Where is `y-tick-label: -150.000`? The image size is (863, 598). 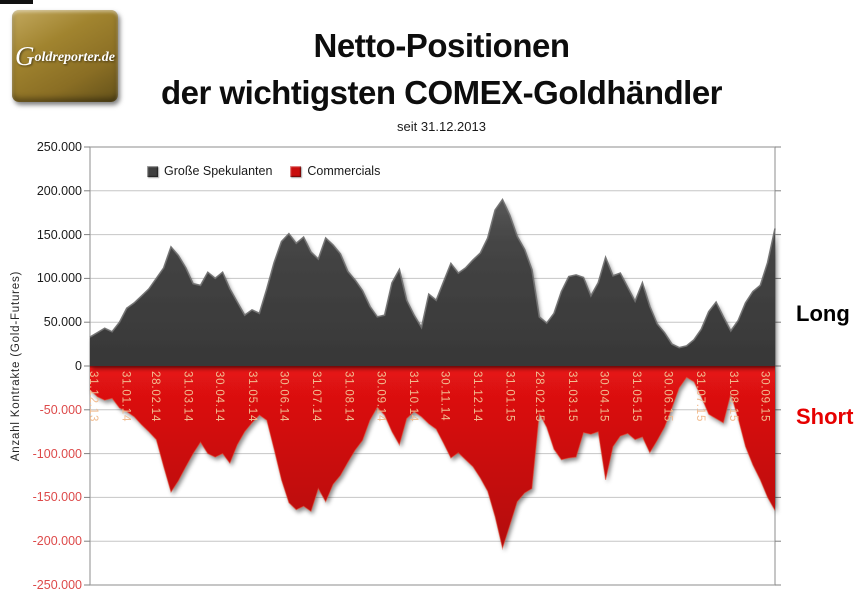 y-tick-label: -150.000 is located at coordinates (57, 497).